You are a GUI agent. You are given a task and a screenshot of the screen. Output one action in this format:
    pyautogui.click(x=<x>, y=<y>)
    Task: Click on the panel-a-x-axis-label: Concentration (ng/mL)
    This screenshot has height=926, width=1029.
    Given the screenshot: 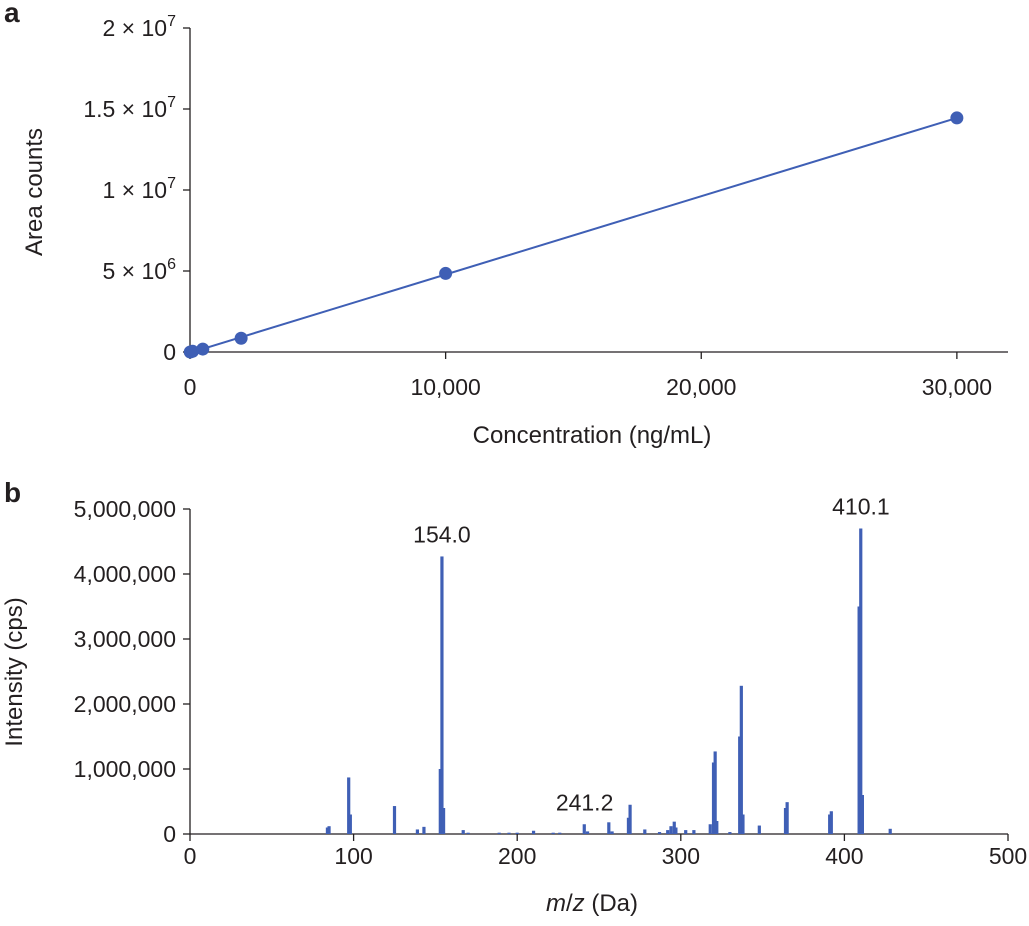 What is the action you would take?
    pyautogui.click(x=592, y=435)
    